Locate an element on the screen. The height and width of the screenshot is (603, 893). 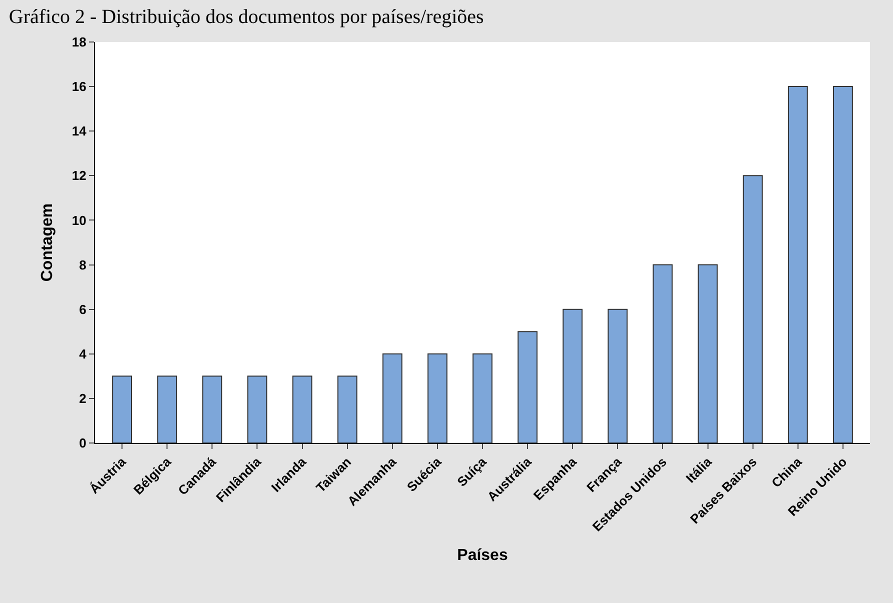
y-tick-label: 6 is located at coordinates (82, 309).